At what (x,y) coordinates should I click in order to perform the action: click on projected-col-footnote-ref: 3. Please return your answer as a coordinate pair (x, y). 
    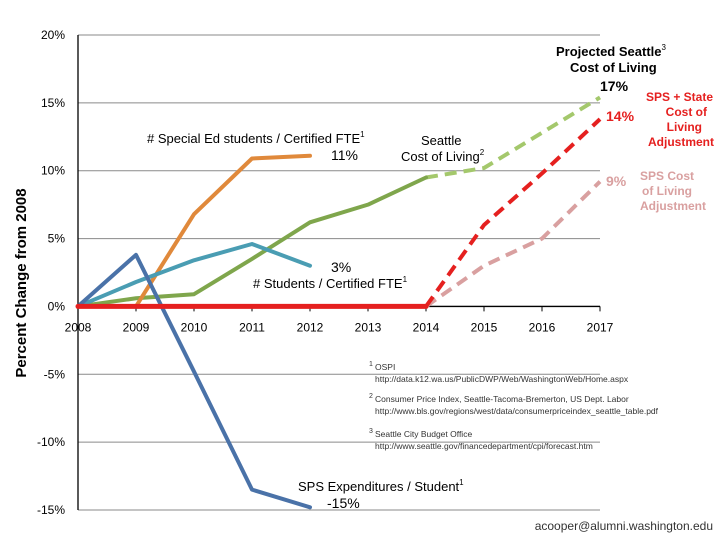
    Looking at the image, I should click on (664, 47).